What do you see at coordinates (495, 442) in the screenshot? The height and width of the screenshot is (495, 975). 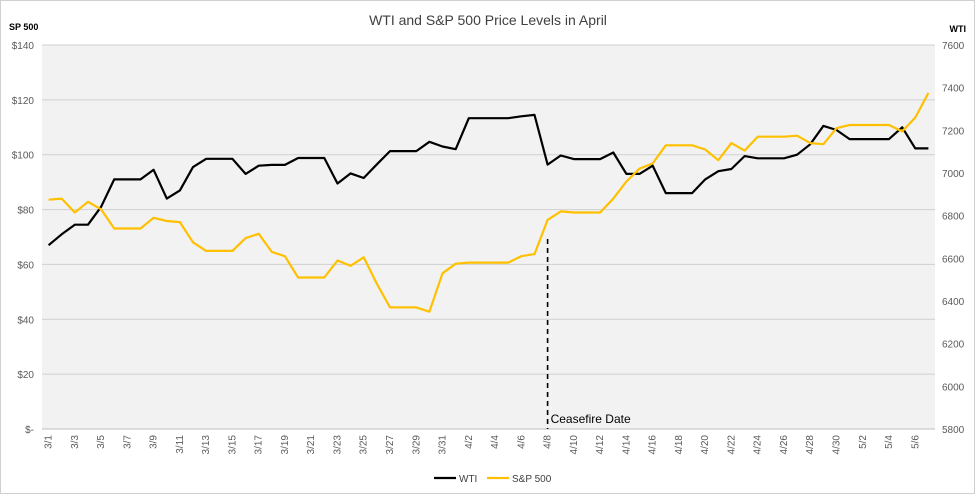 I see `x-tick-label: 4/4` at bounding box center [495, 442].